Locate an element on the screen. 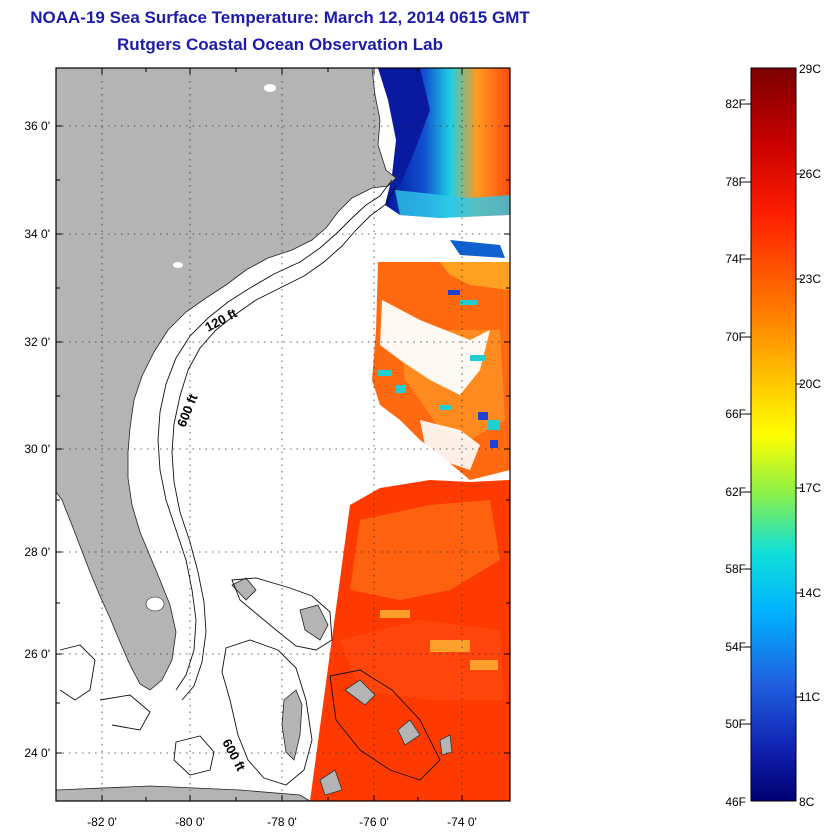 The image size is (825, 832). colorbar-f-58: 58F is located at coordinates (735, 569).